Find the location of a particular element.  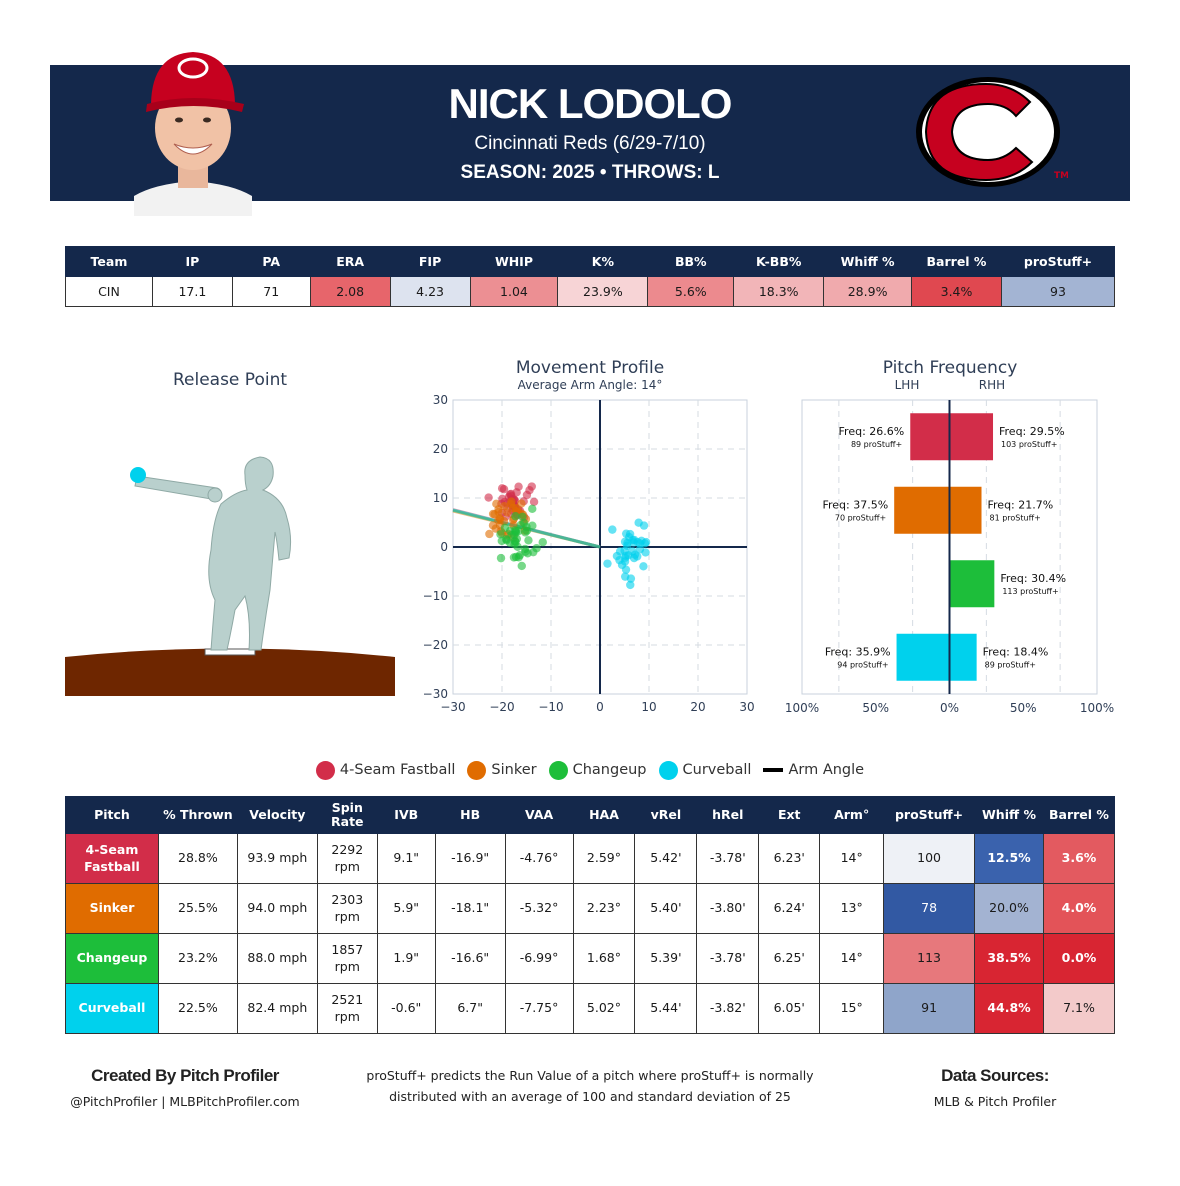

legend-dot-icon is located at coordinates (477, 770).